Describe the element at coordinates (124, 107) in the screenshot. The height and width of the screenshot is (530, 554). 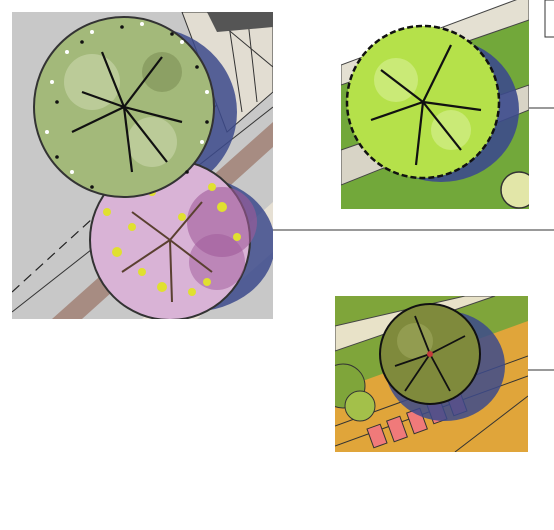
I see `street-tree-green` at that location.